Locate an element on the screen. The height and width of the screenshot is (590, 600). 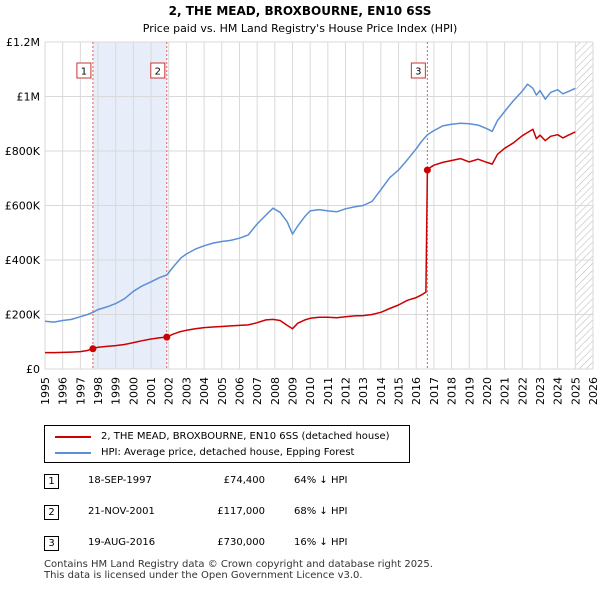
transaction-price: £730,000 is located at coordinates (241, 542).